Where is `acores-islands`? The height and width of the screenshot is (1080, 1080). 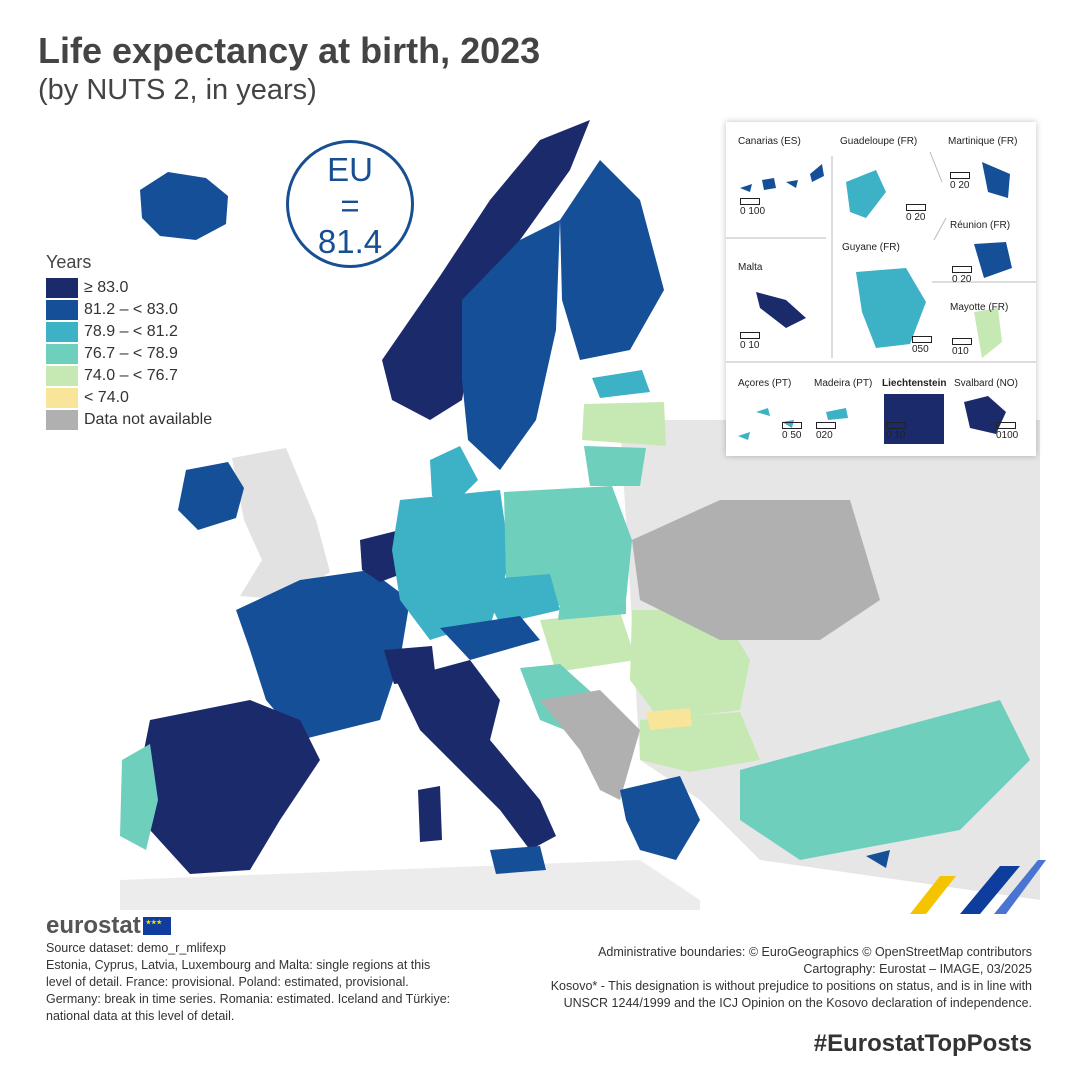
acores-islands is located at coordinates (766, 424).